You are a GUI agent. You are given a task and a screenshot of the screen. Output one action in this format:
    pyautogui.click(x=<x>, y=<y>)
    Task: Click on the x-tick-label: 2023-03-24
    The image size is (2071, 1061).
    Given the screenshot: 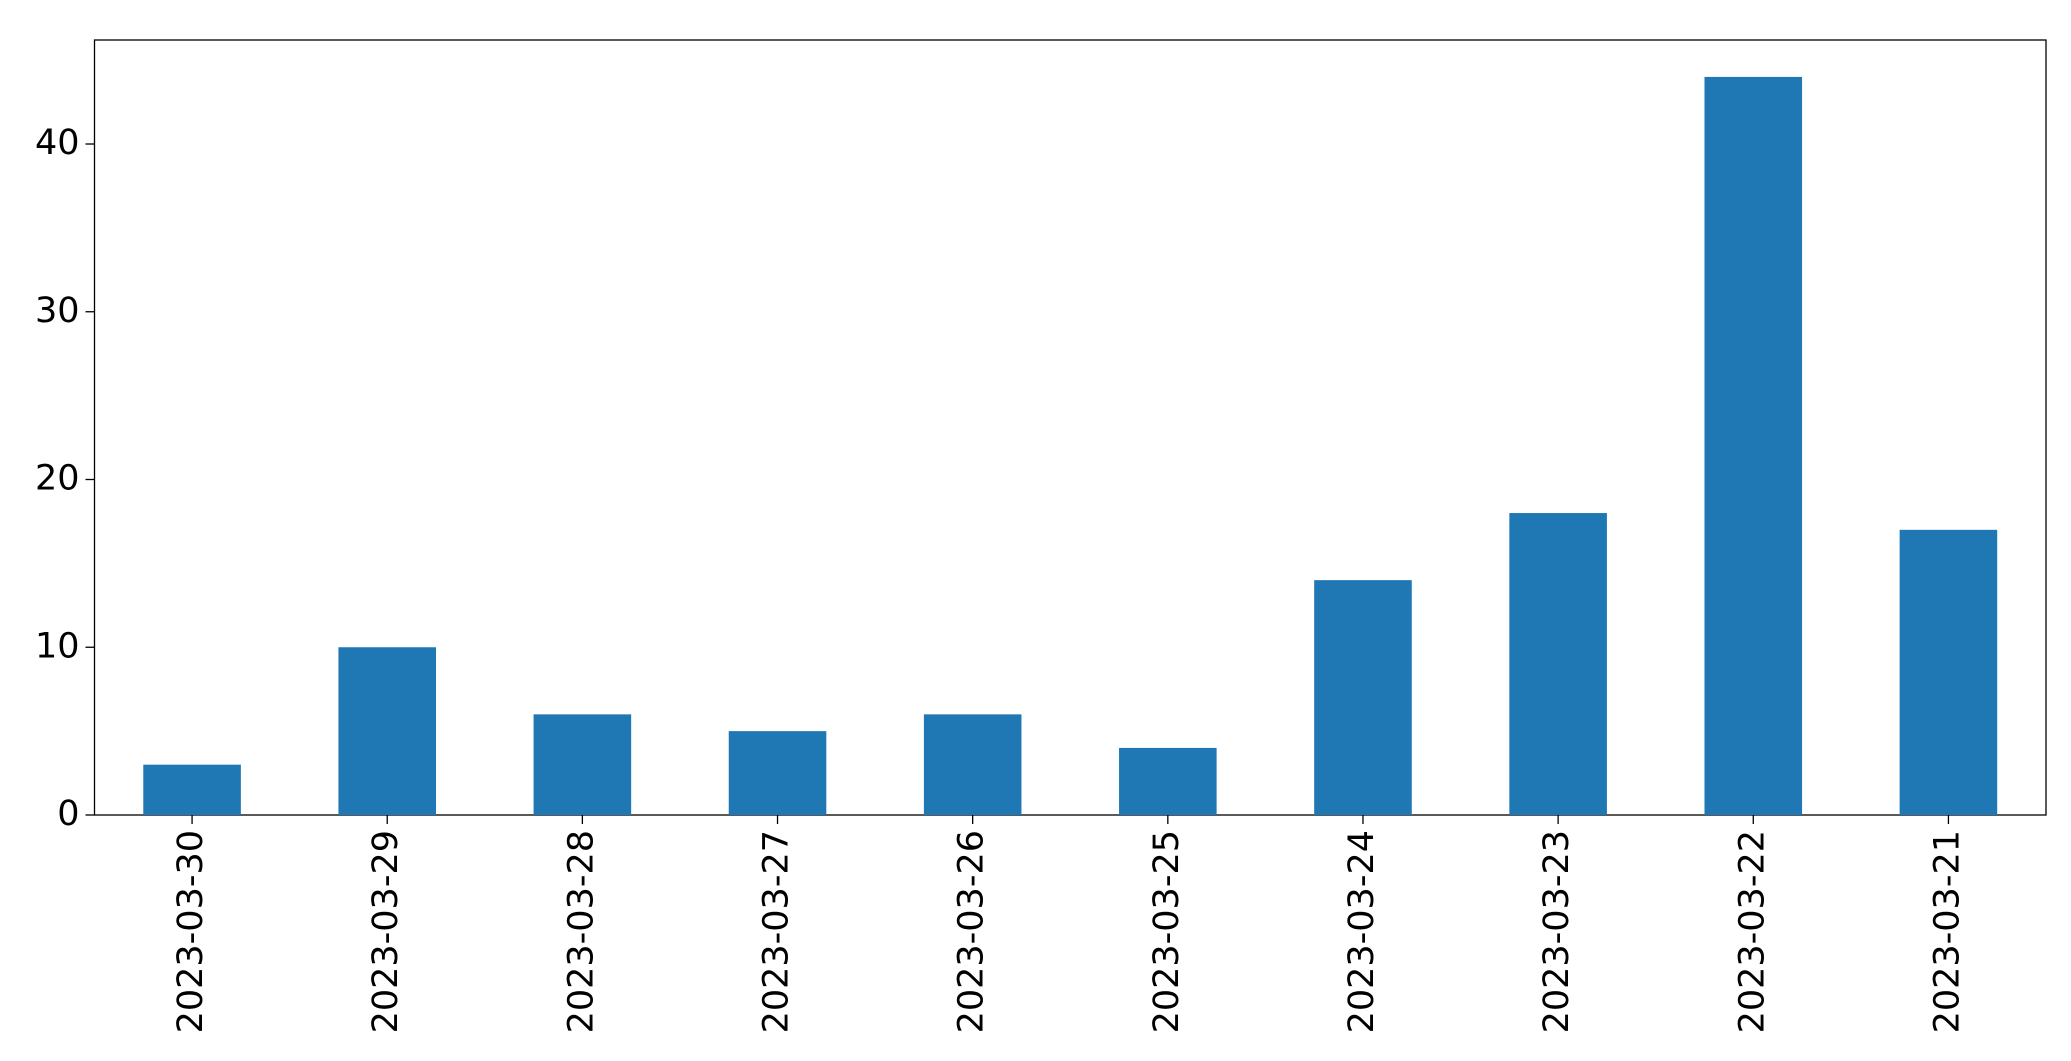 What is the action you would take?
    pyautogui.click(x=1362, y=931)
    